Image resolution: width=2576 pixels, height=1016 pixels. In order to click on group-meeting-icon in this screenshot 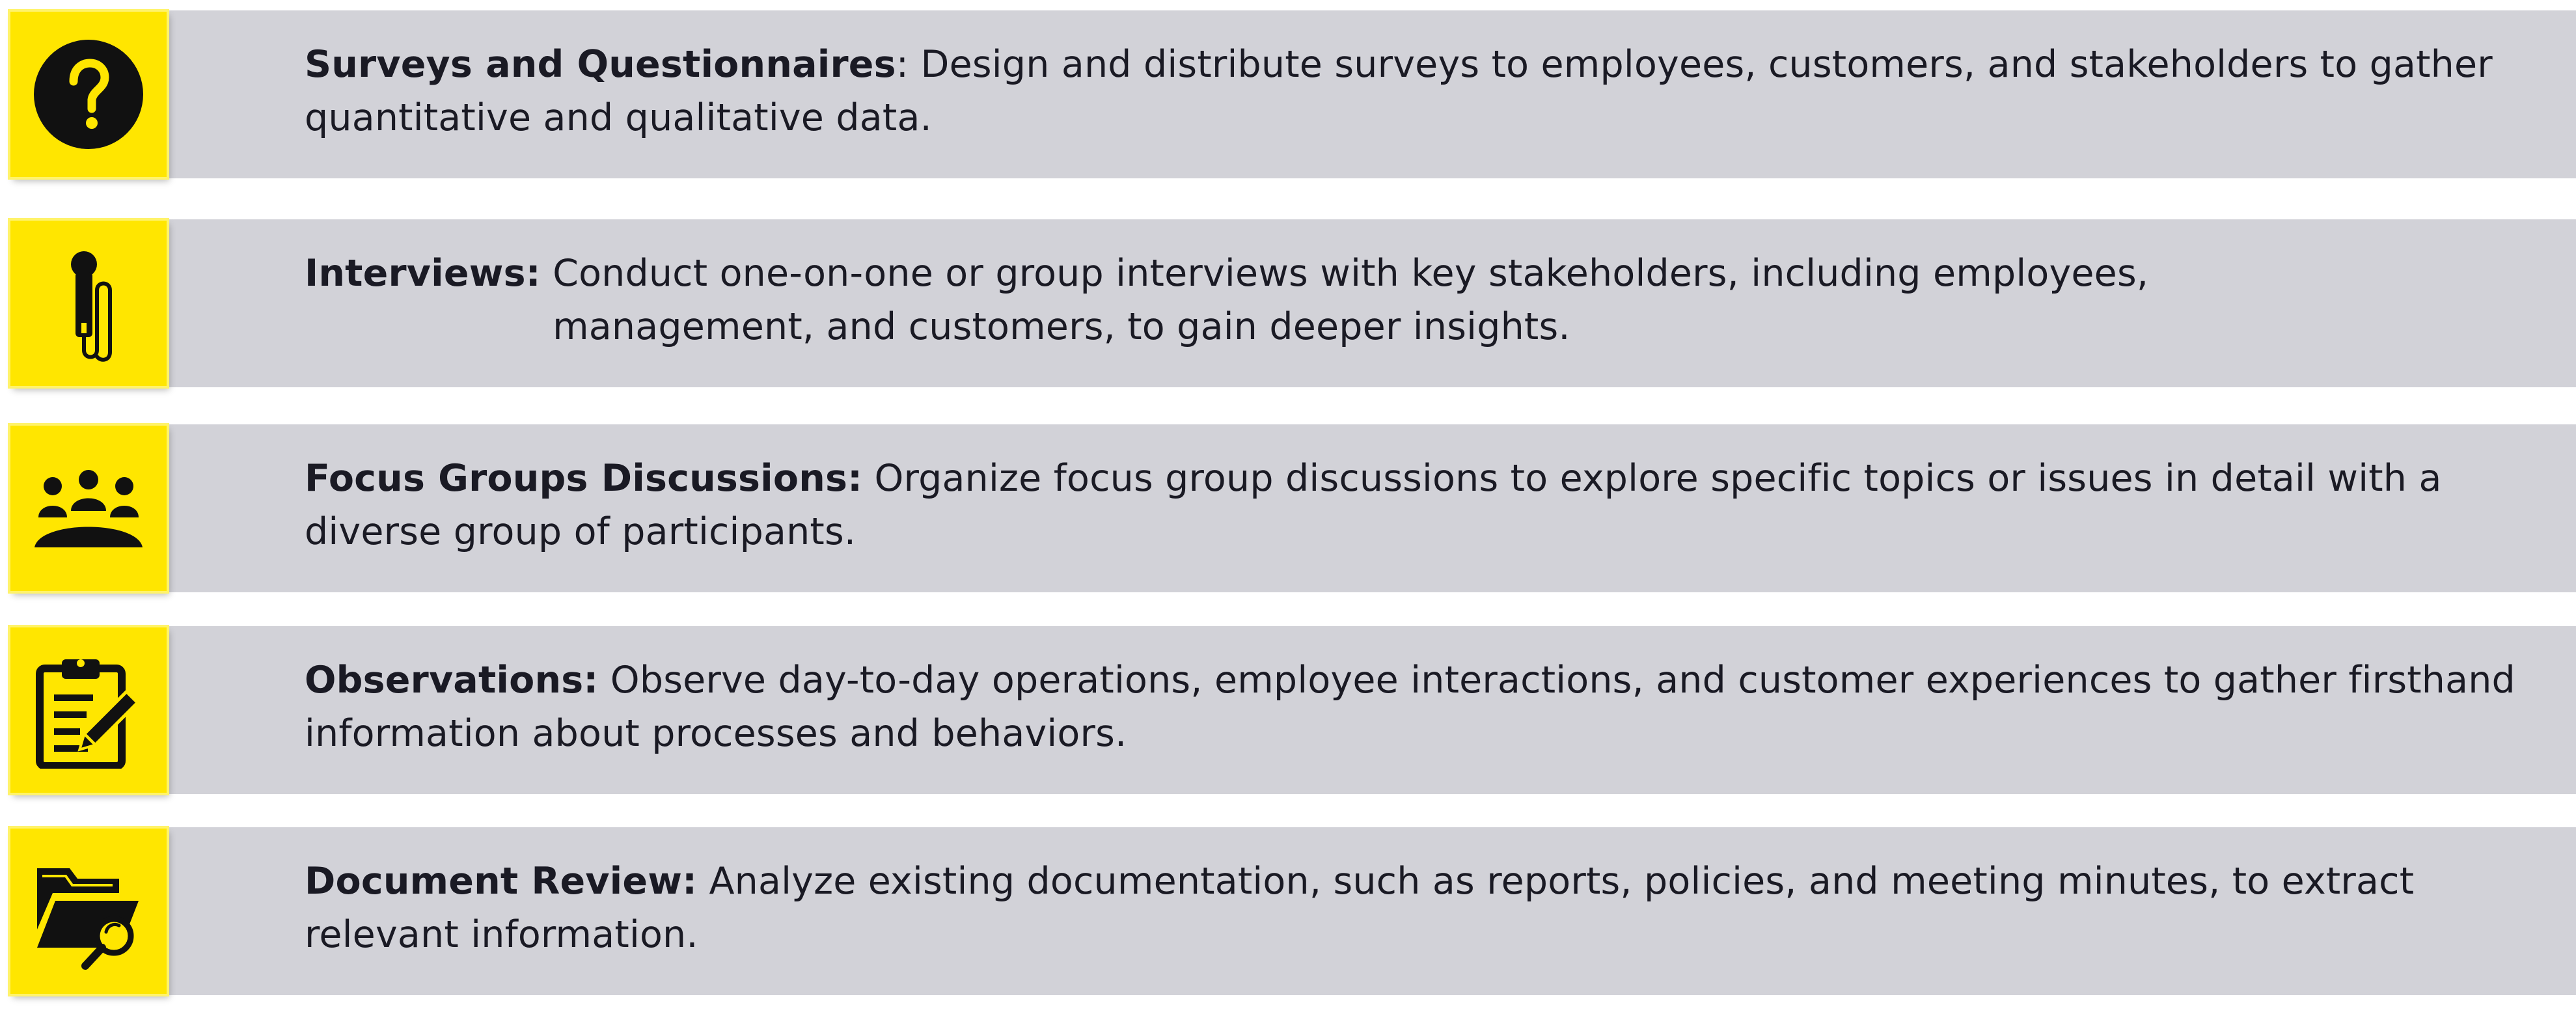, I will do `click(89, 508)`.